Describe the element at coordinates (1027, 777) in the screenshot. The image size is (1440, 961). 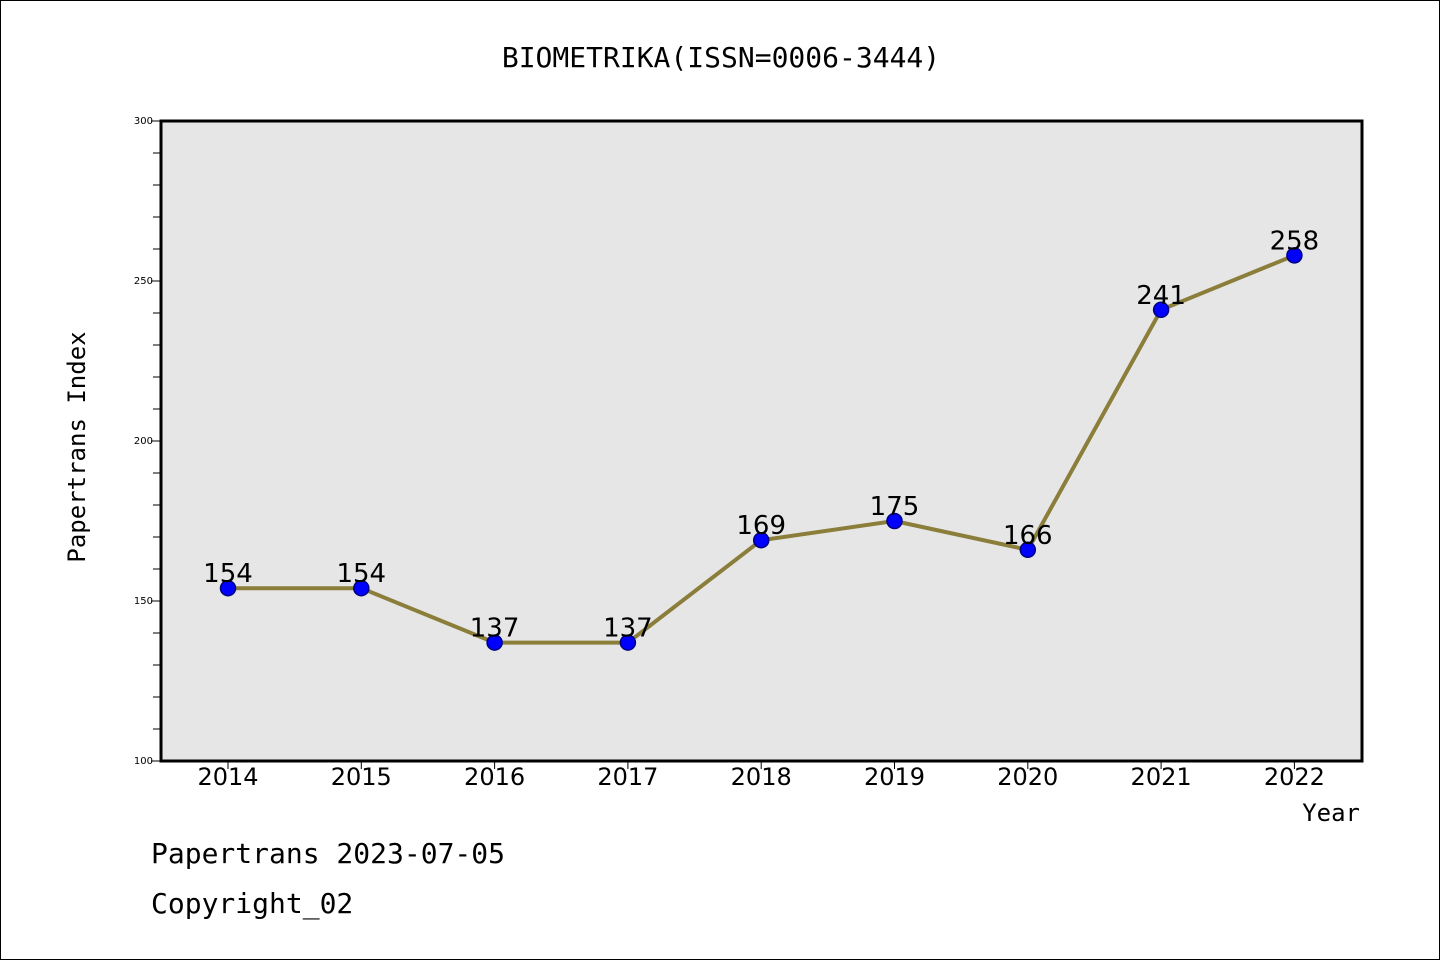
I see `x-tick-label: 2020` at that location.